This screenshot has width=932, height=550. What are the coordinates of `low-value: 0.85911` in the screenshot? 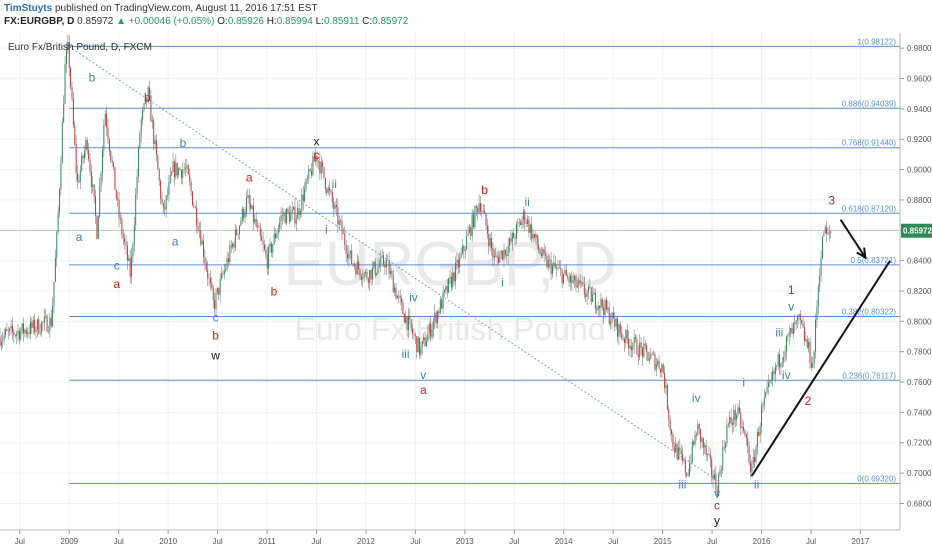 It's located at (341, 21).